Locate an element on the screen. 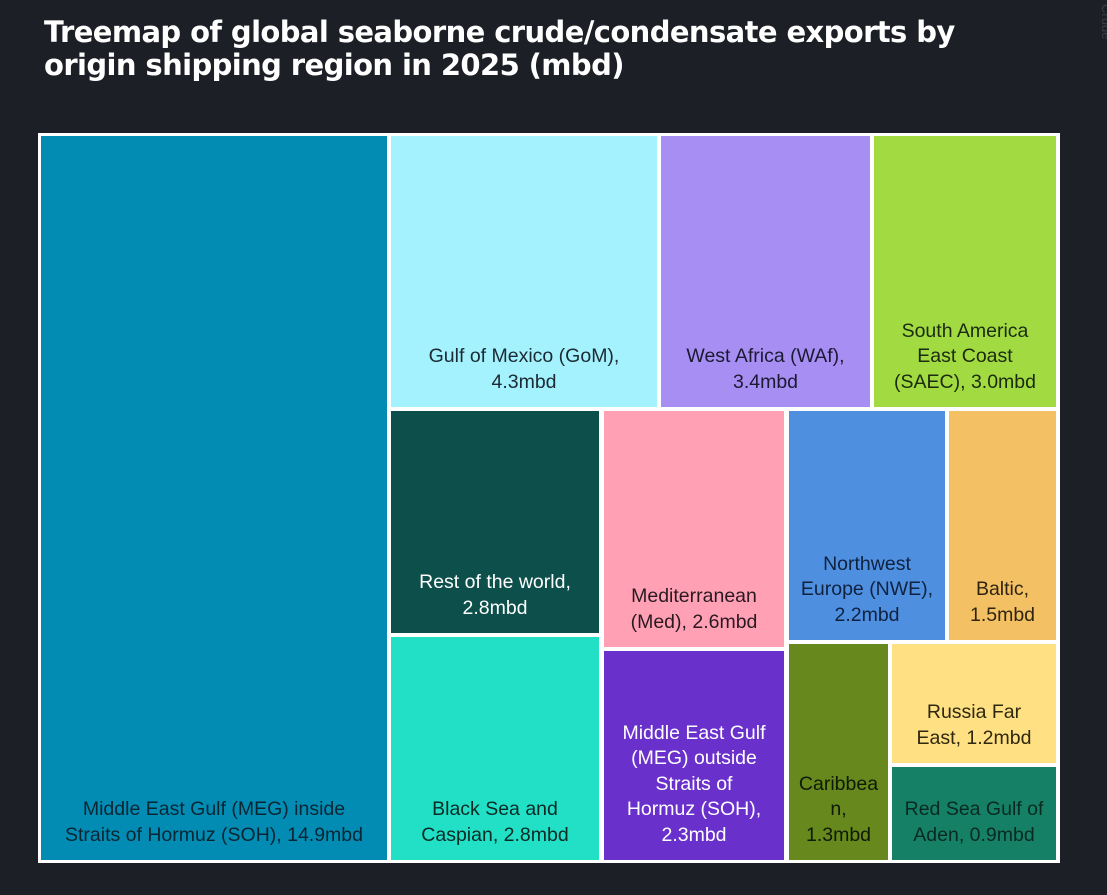  treemap-cell-south-america-east-coast-saec: South America East Coast (SAEC), 3.0mbd is located at coordinates (965, 271).